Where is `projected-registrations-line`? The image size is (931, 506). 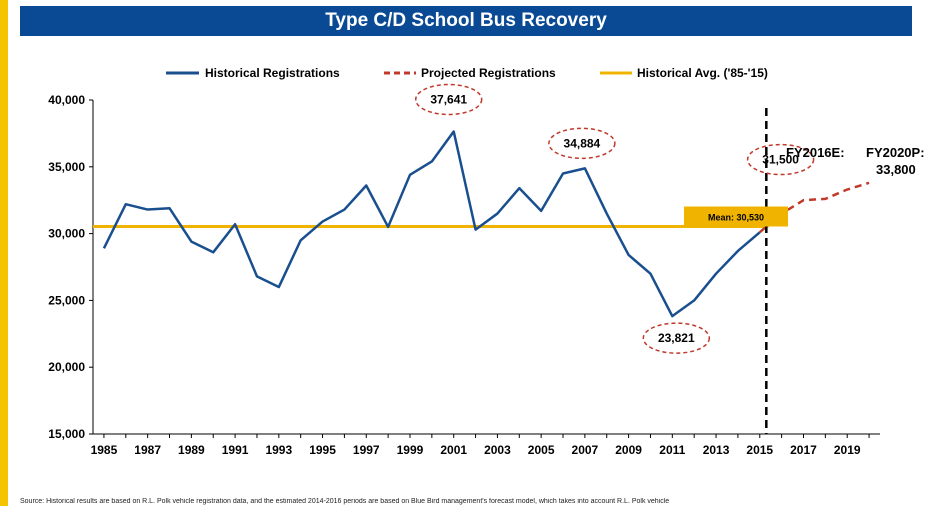 projected-registrations-line is located at coordinates (814, 207).